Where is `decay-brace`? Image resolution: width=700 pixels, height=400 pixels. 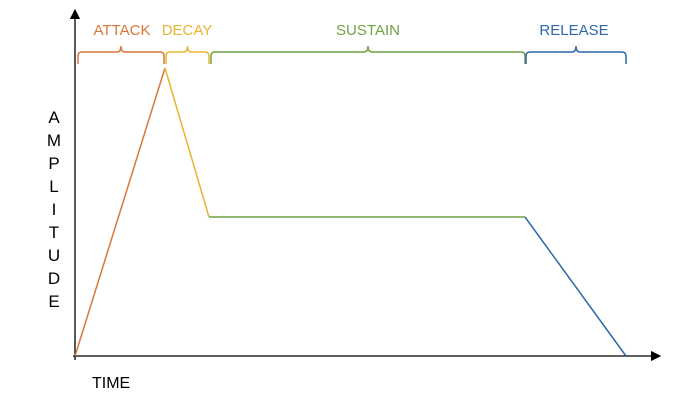 decay-brace is located at coordinates (187, 54).